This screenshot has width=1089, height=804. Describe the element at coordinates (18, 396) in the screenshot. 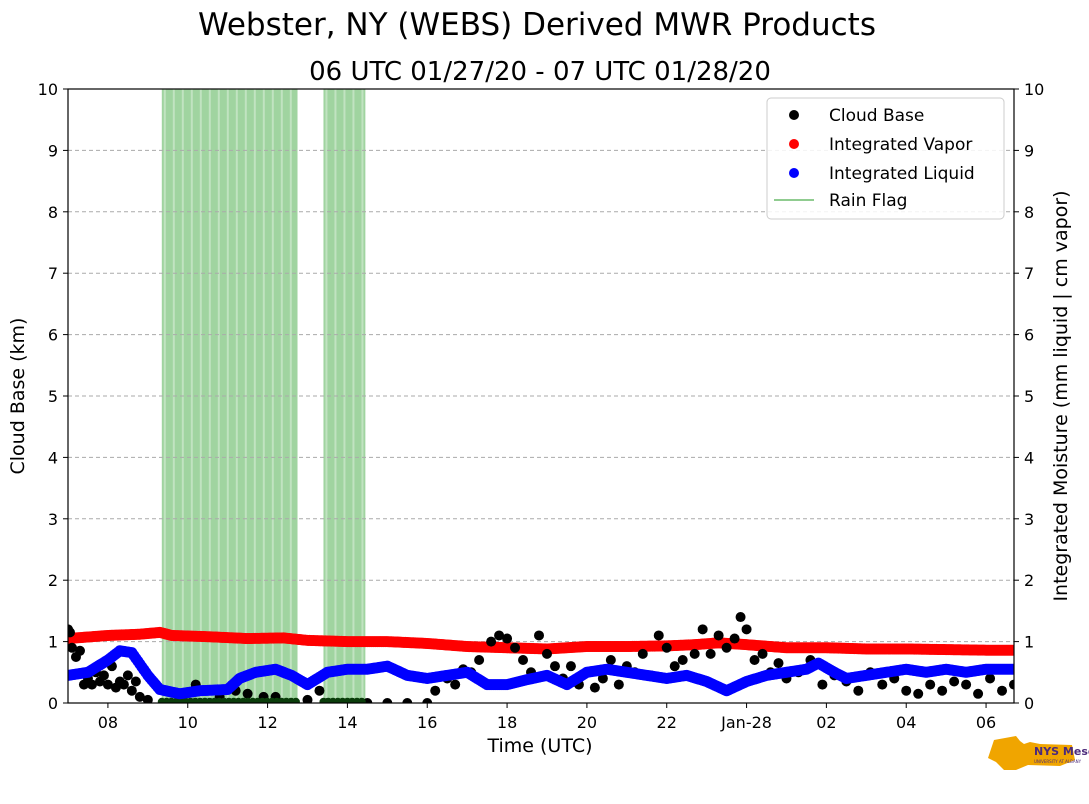

I see `y-axis-label-left: Cloud Base (km)` at that location.